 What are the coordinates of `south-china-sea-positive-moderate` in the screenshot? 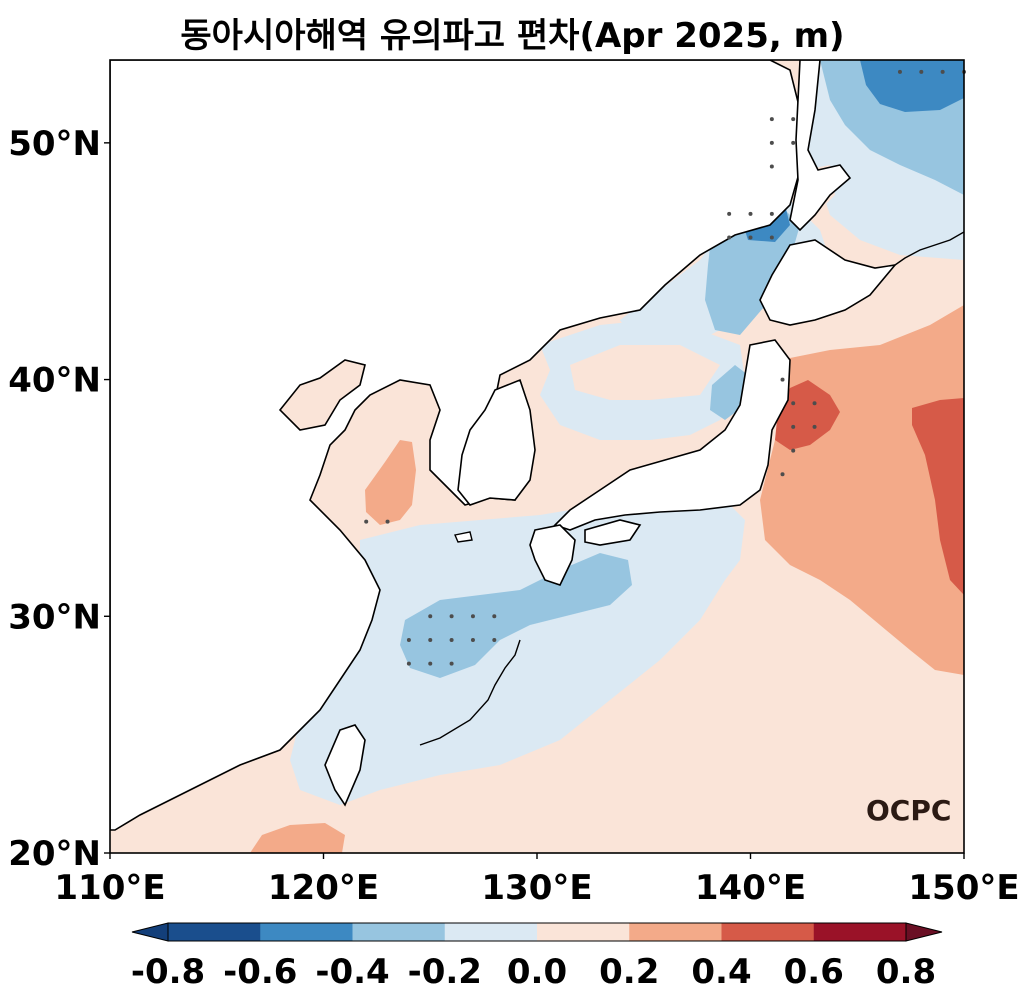 It's located at (297, 838).